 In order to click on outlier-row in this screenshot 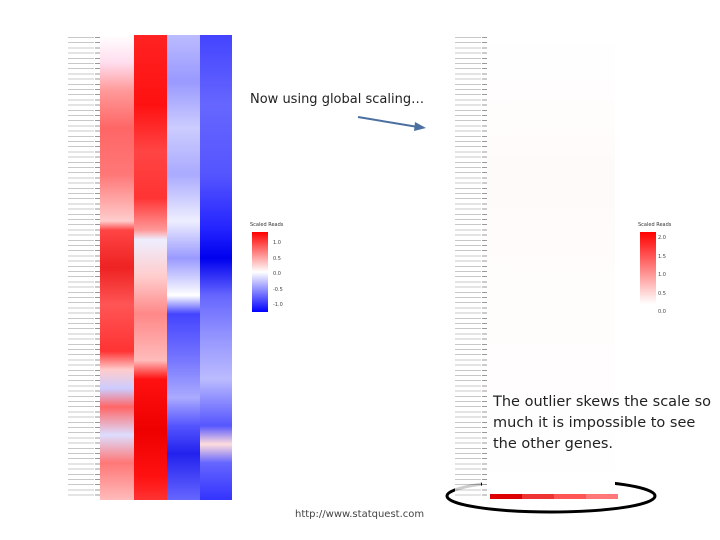, I will do `click(554, 496)`.